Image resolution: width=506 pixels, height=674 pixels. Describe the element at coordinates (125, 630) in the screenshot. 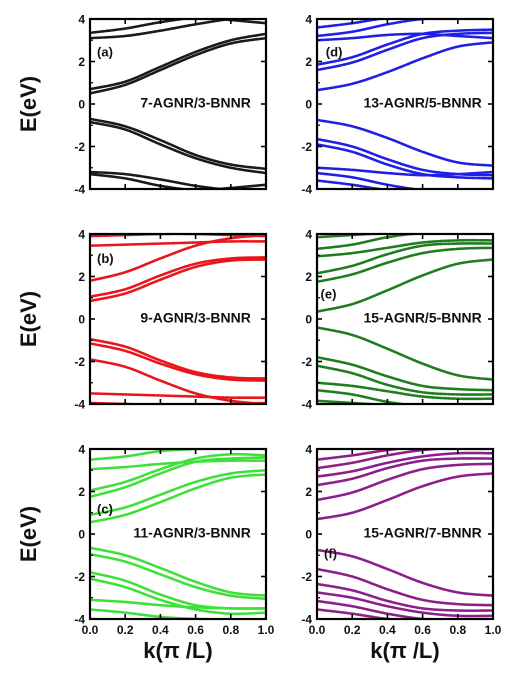

I see `x-tick-label: 0.2` at that location.